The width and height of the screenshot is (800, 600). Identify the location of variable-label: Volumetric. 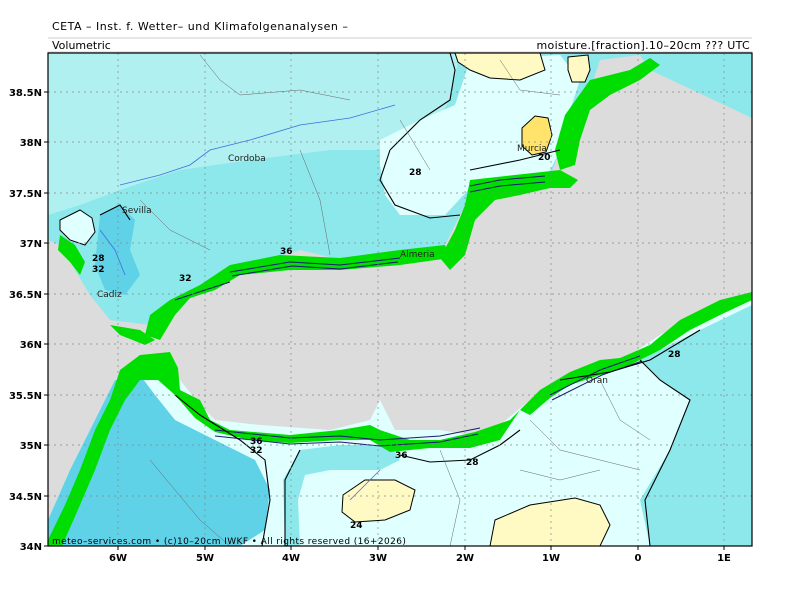
(81, 45).